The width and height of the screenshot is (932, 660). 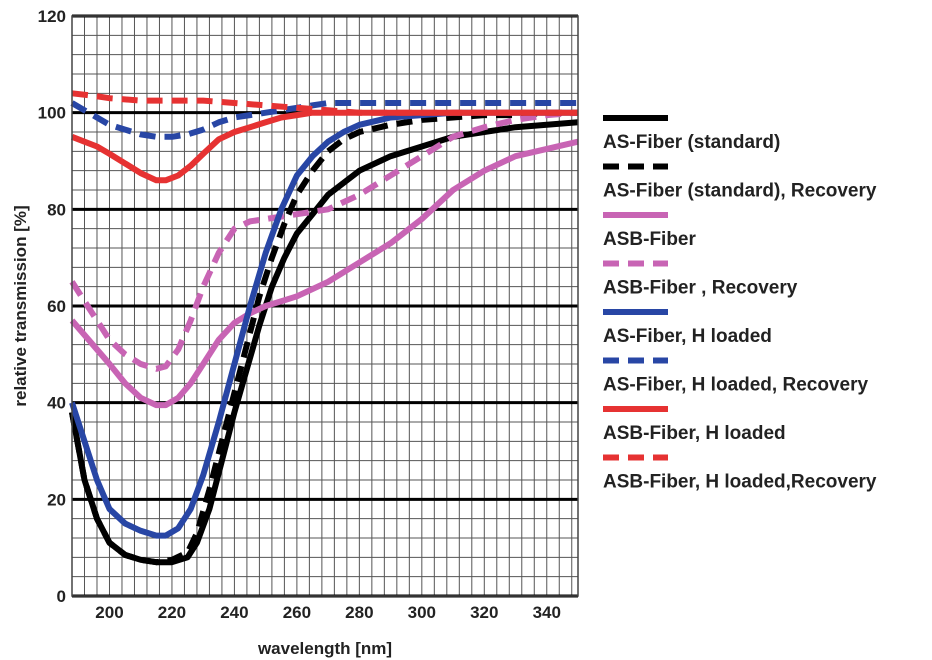 What do you see at coordinates (56, 499) in the screenshot?
I see `y-tick-label: 20` at bounding box center [56, 499].